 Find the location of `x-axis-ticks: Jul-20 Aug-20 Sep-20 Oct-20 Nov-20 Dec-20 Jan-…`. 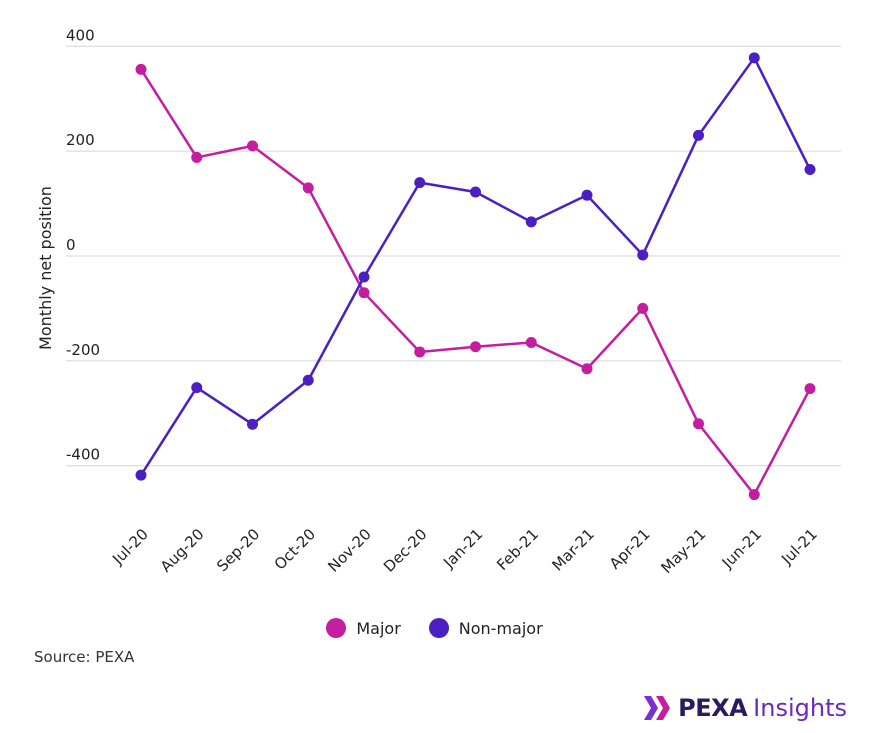

x-axis-ticks: Jul-20 Aug-20 Sep-20 Oct-20 Nov-20 Dec-20 Jan-… is located at coordinates (464, 551).